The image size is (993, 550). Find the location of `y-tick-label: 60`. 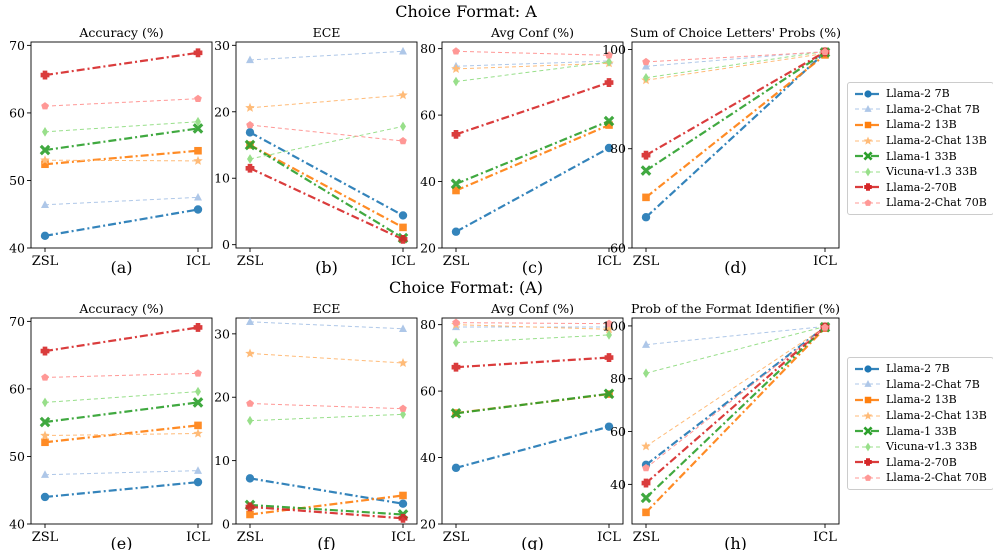

y-tick-label: 60 is located at coordinates (618, 431).